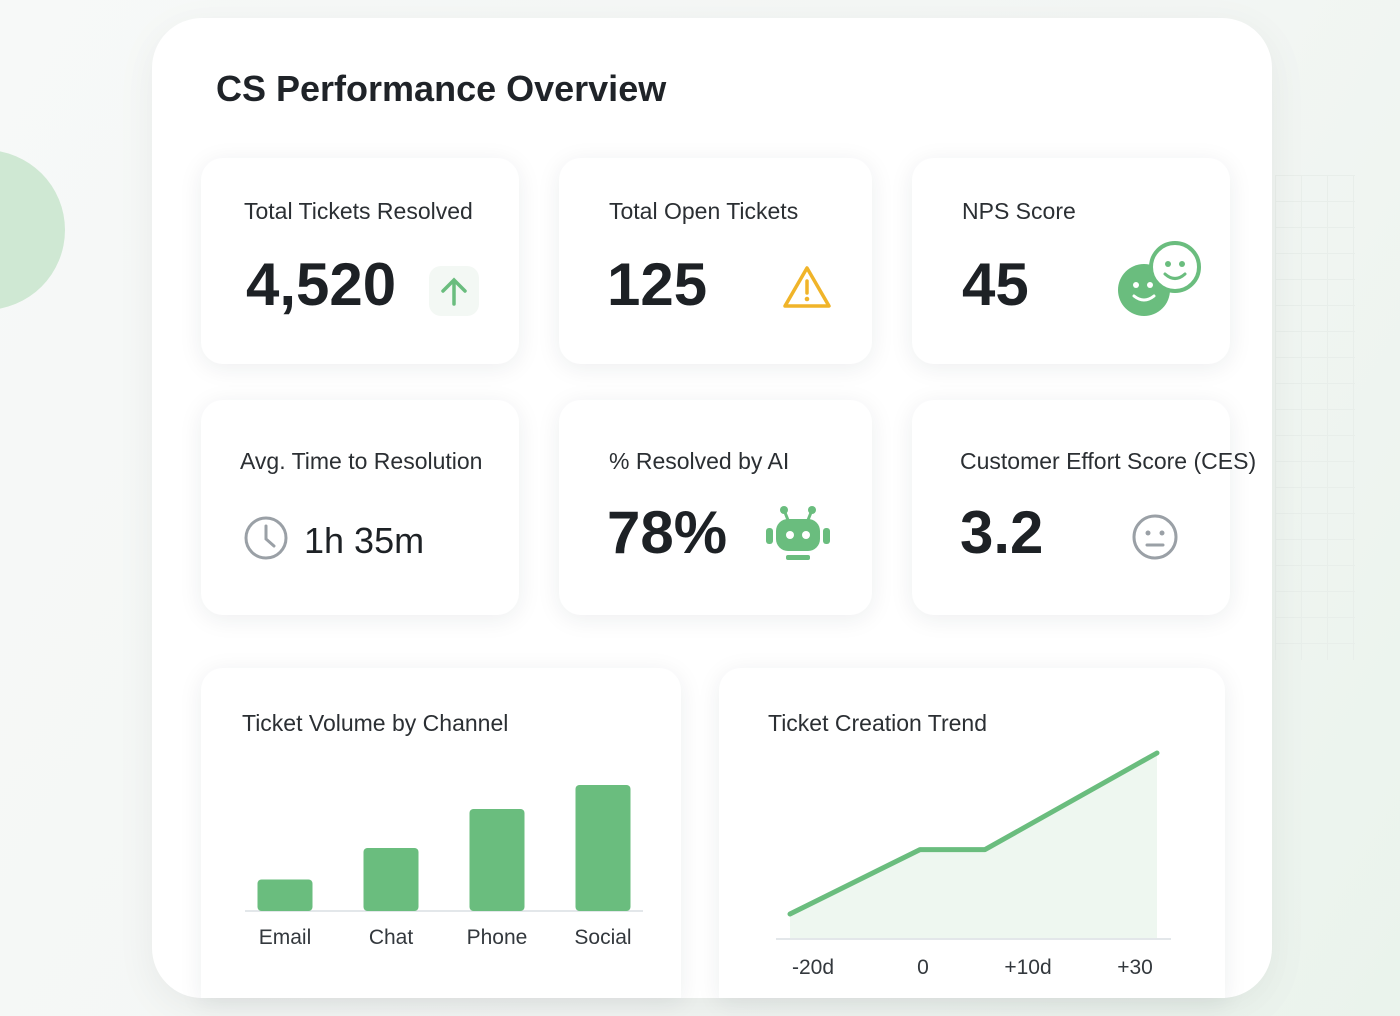  What do you see at coordinates (497, 859) in the screenshot?
I see `bar-phone` at bounding box center [497, 859].